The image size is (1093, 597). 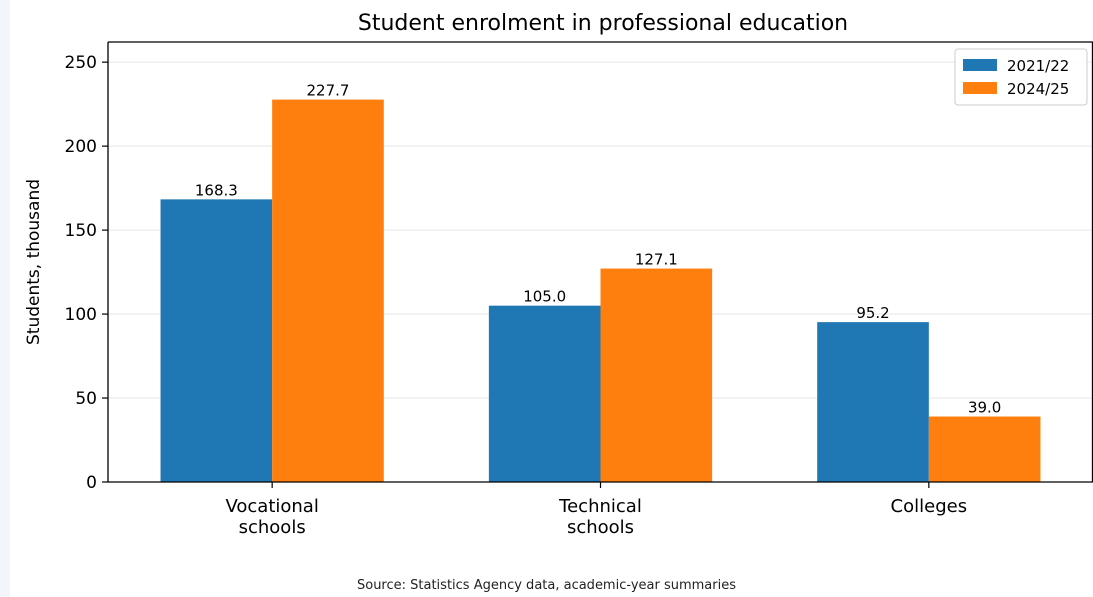 What do you see at coordinates (544, 297) in the screenshot?
I see `bar-value-label: 105.0` at bounding box center [544, 297].